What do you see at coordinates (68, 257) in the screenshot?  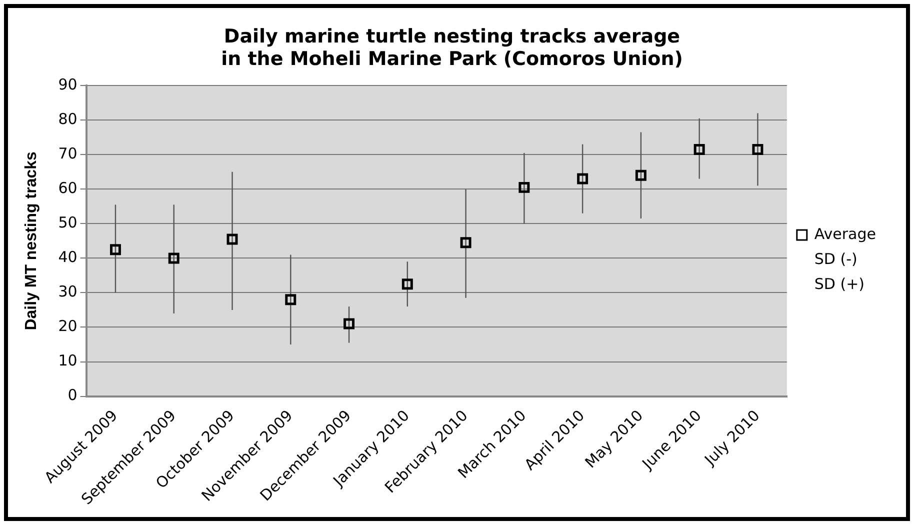 I see `y-tick-label: 40` at bounding box center [68, 257].